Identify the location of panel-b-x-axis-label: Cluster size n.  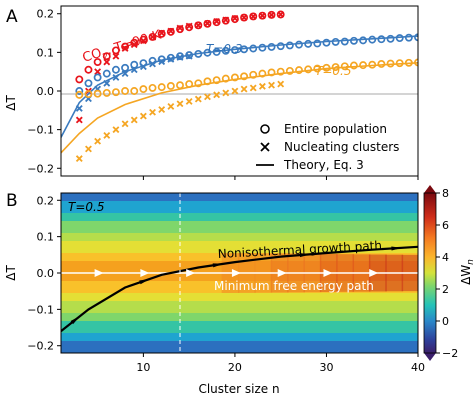
(238, 389).